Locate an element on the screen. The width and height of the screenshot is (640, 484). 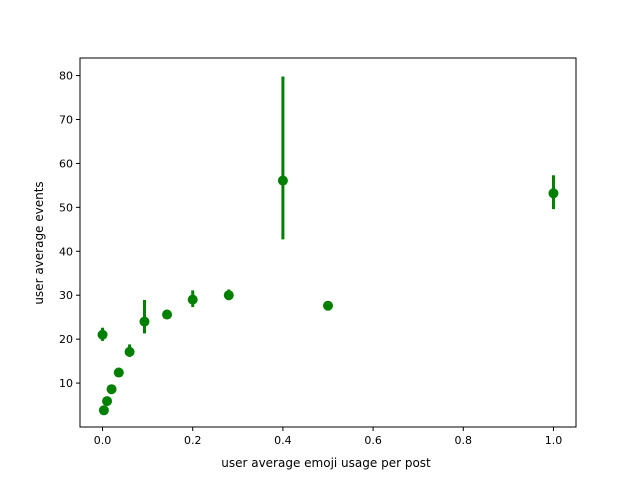
x-axis-ticks: 0.0 0.2 0.4 0.6 0.8 1.0 is located at coordinates (328, 437).